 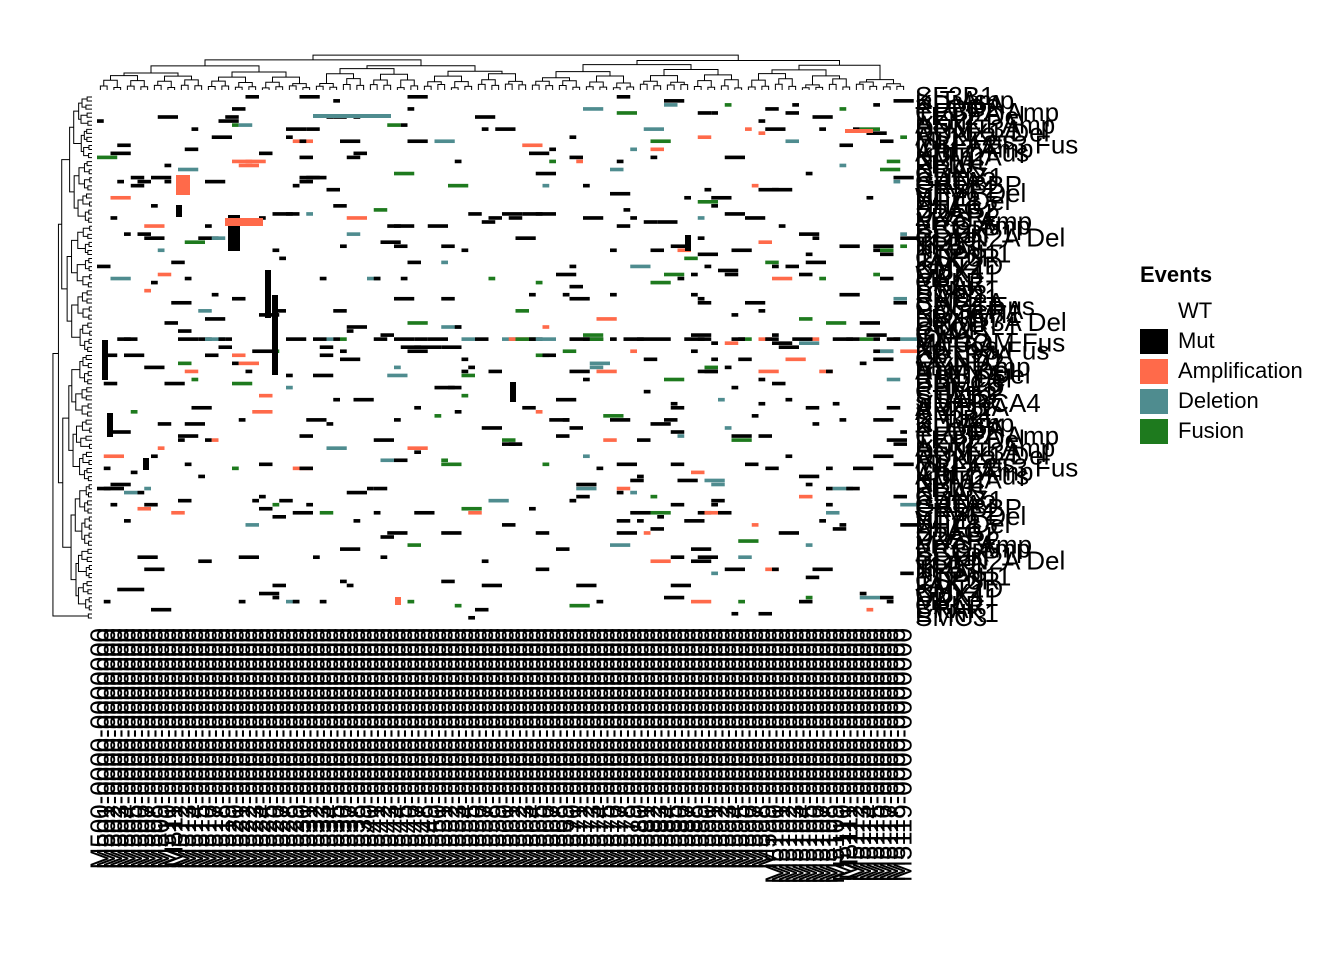 I want to click on row-label: PTEN Del, so click(x=973, y=375).